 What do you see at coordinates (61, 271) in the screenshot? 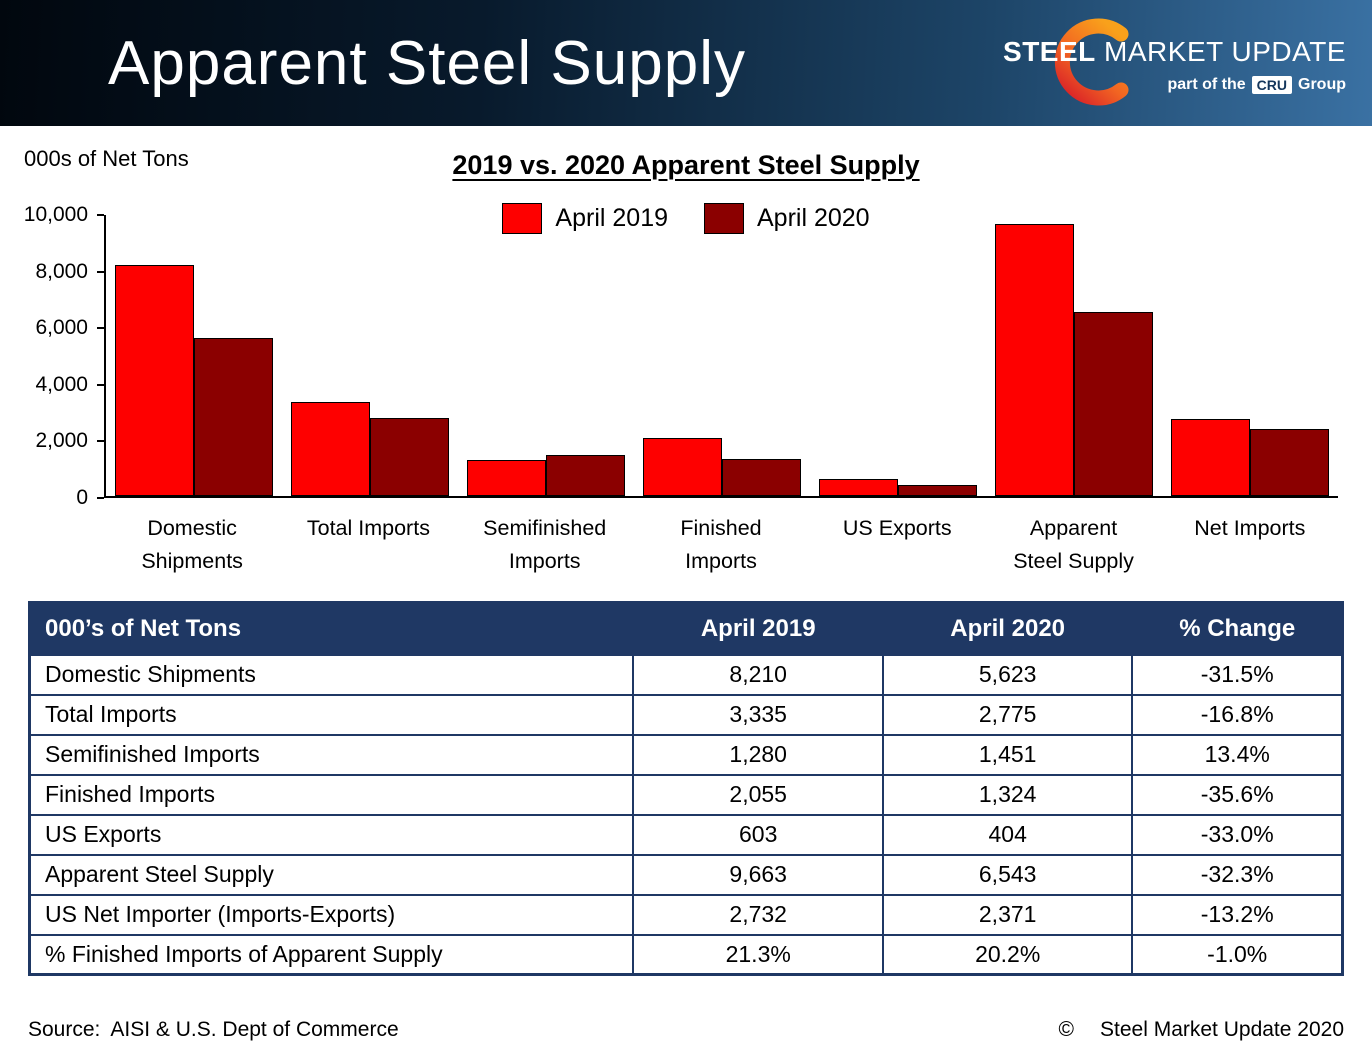
I see `y-tick-label: 8,000` at bounding box center [61, 271].